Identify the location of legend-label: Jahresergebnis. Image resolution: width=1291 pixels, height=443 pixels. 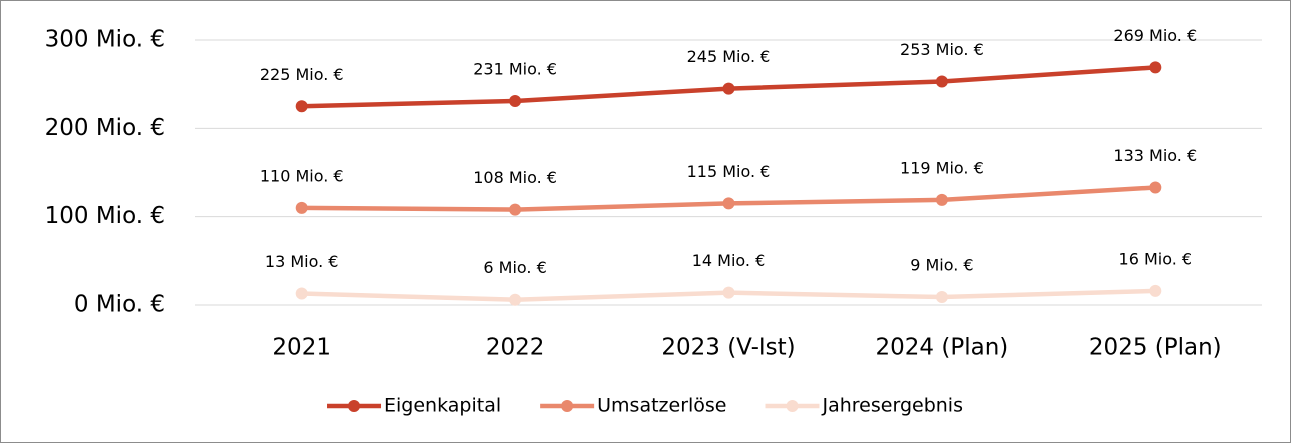
(892, 406).